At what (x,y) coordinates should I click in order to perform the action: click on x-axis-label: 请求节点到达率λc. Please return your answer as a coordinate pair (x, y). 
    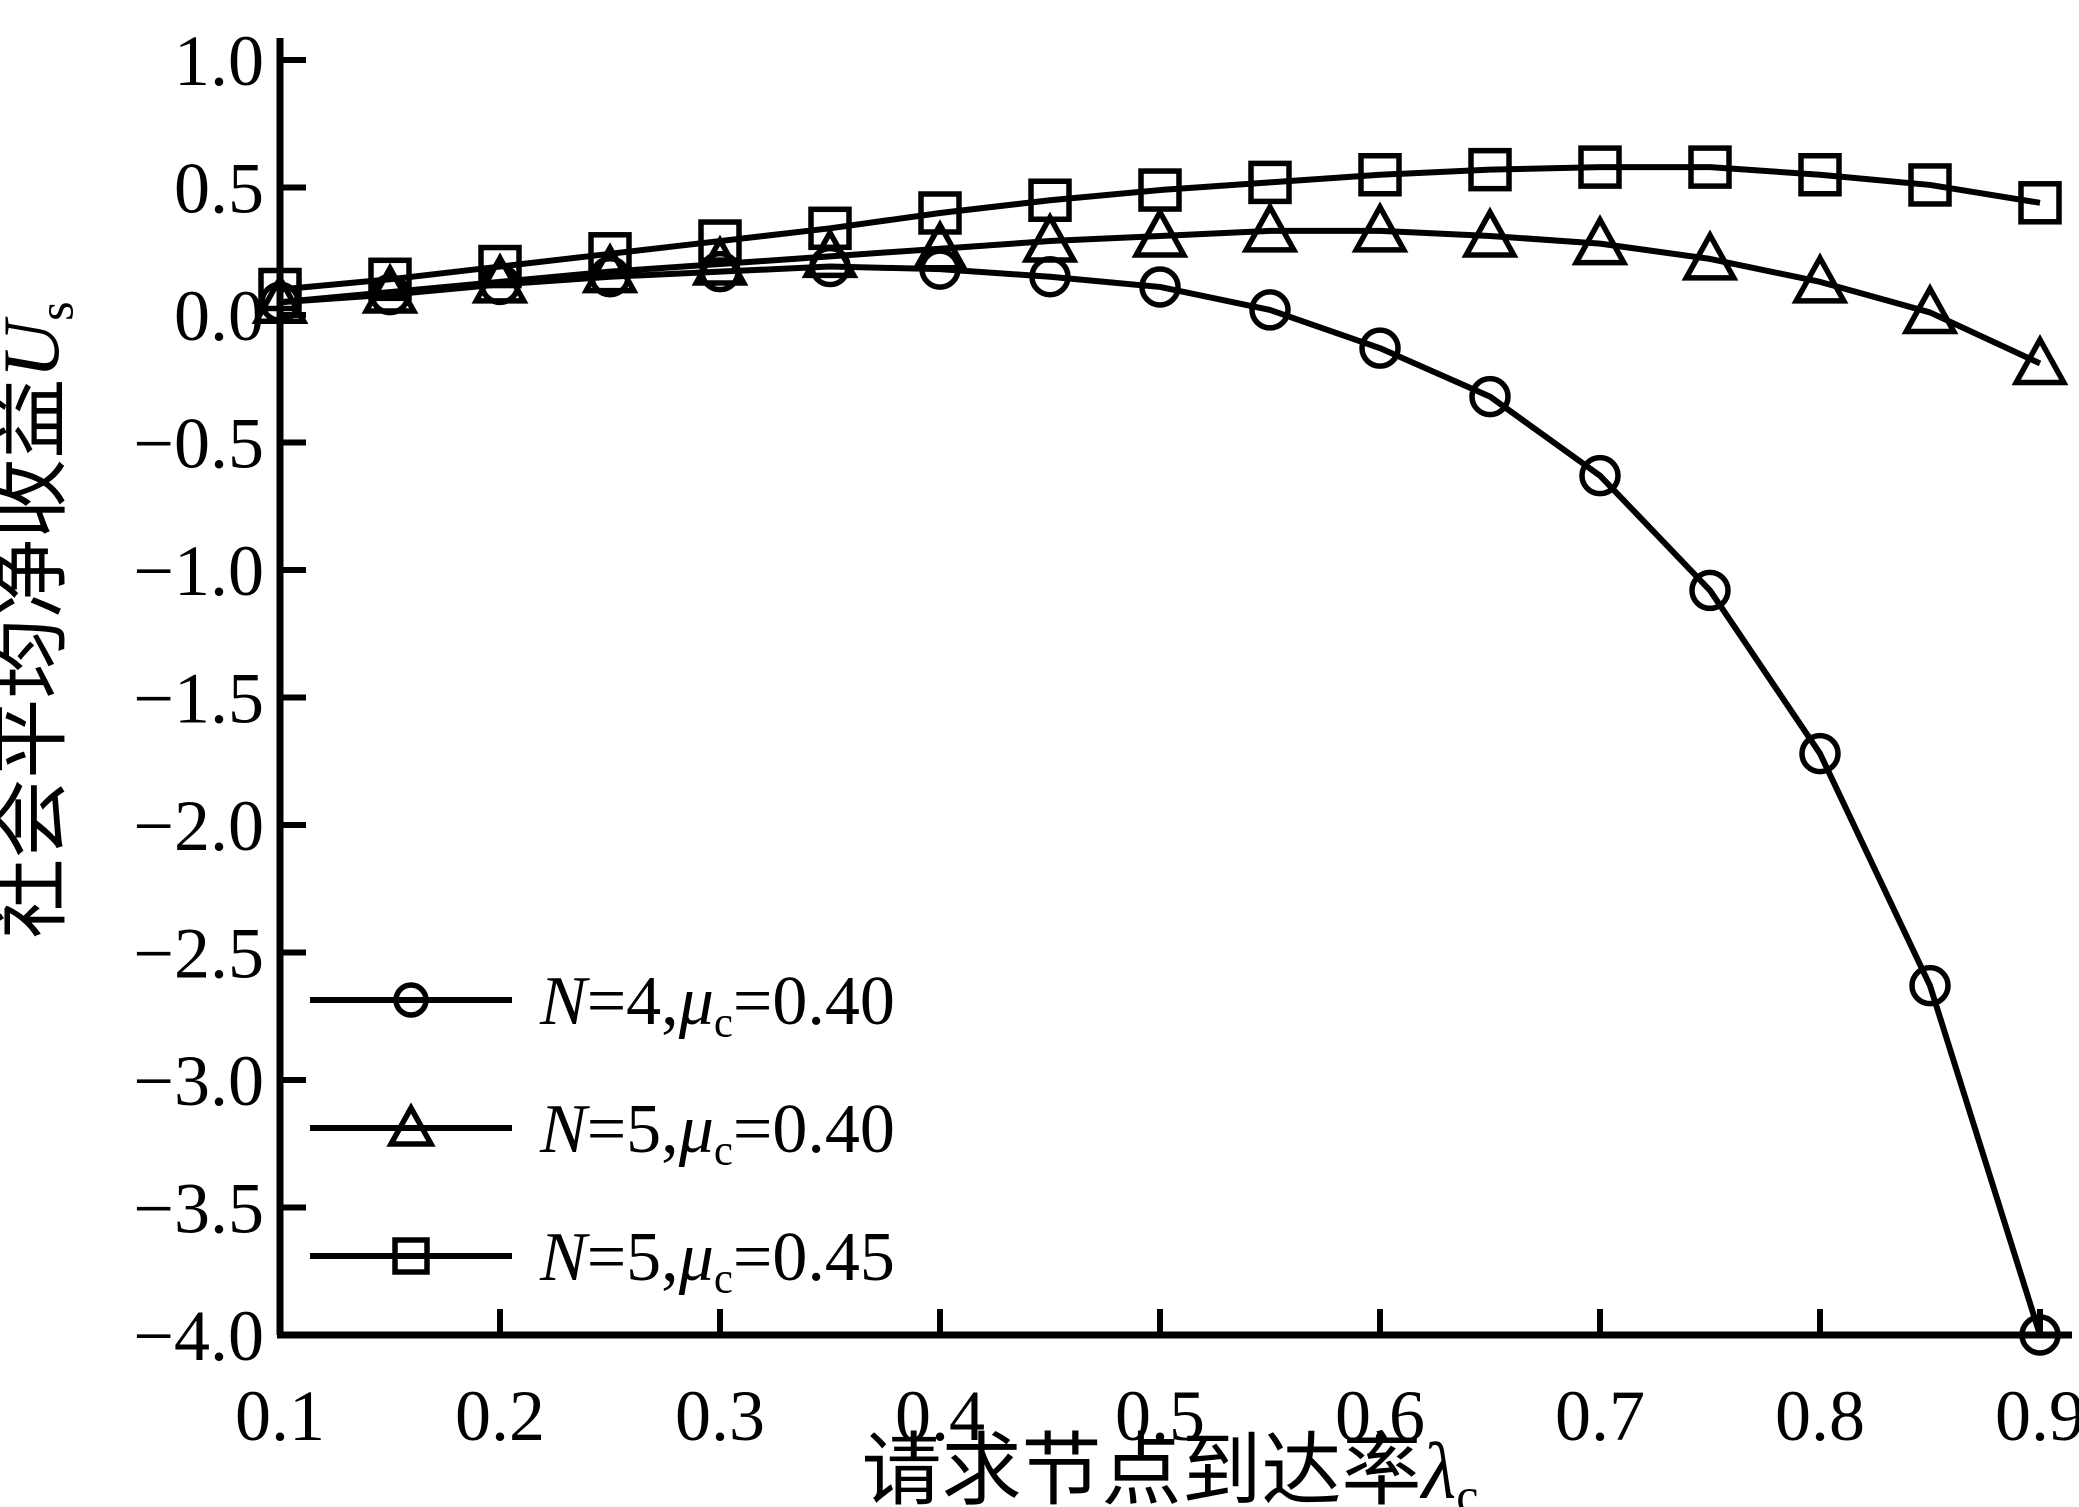
    Looking at the image, I should click on (1170, 1467).